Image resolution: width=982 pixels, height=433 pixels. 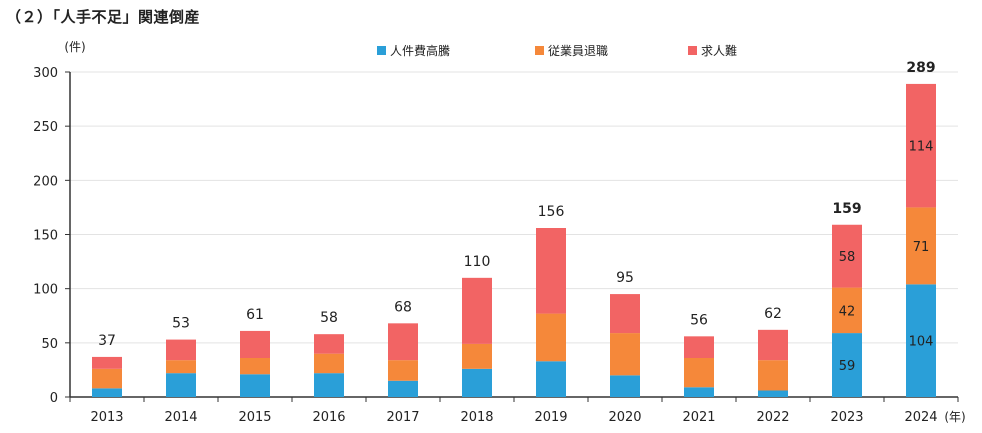 I want to click on total-label: 53, so click(x=181, y=324).